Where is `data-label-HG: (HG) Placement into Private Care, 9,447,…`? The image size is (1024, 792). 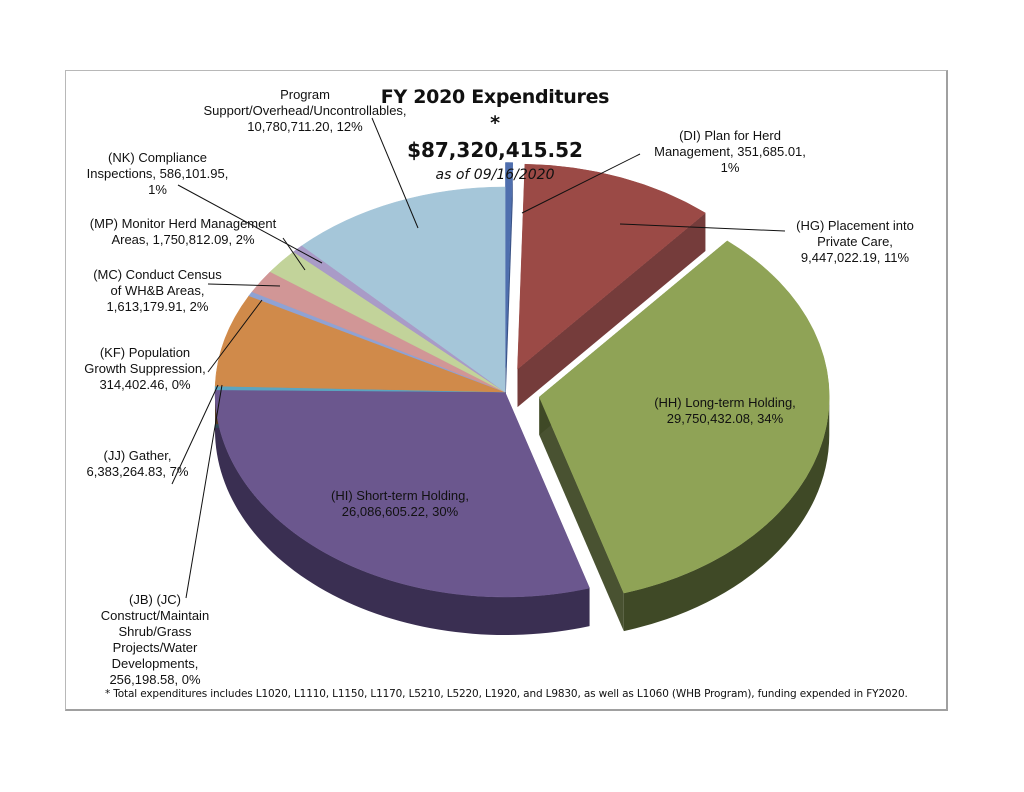 data-label-HG: (HG) Placement into Private Care, 9,447,… is located at coordinates (855, 241).